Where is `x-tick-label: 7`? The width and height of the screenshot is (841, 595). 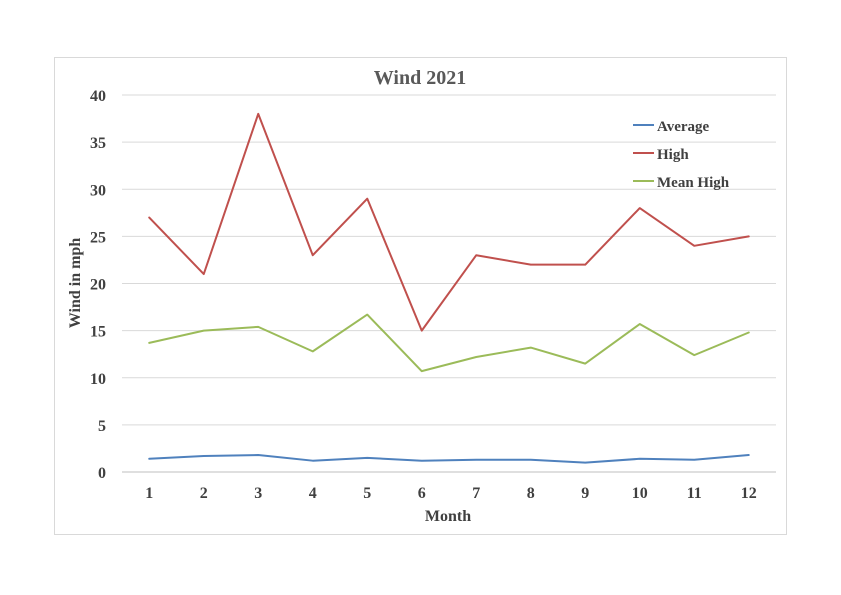 x-tick-label: 7 is located at coordinates (476, 493).